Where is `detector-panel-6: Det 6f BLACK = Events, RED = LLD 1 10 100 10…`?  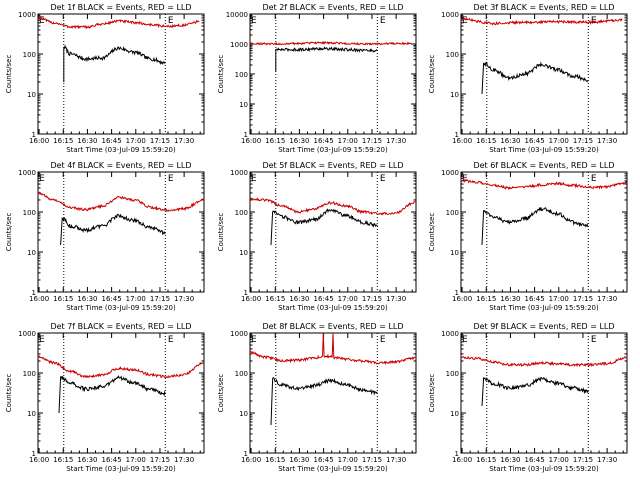
detector-panel-6: Det 6f BLACK = Events, RED = LLD 1 10 100 10… is located at coordinates (528, 236).